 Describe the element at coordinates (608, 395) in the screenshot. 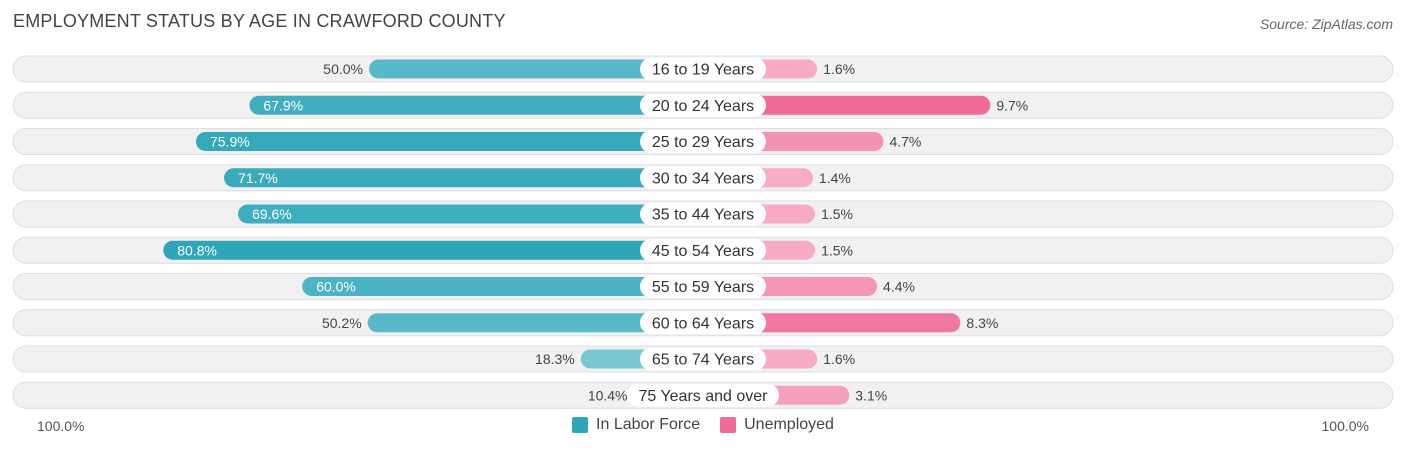

I see `label-labor: 10.4%` at that location.